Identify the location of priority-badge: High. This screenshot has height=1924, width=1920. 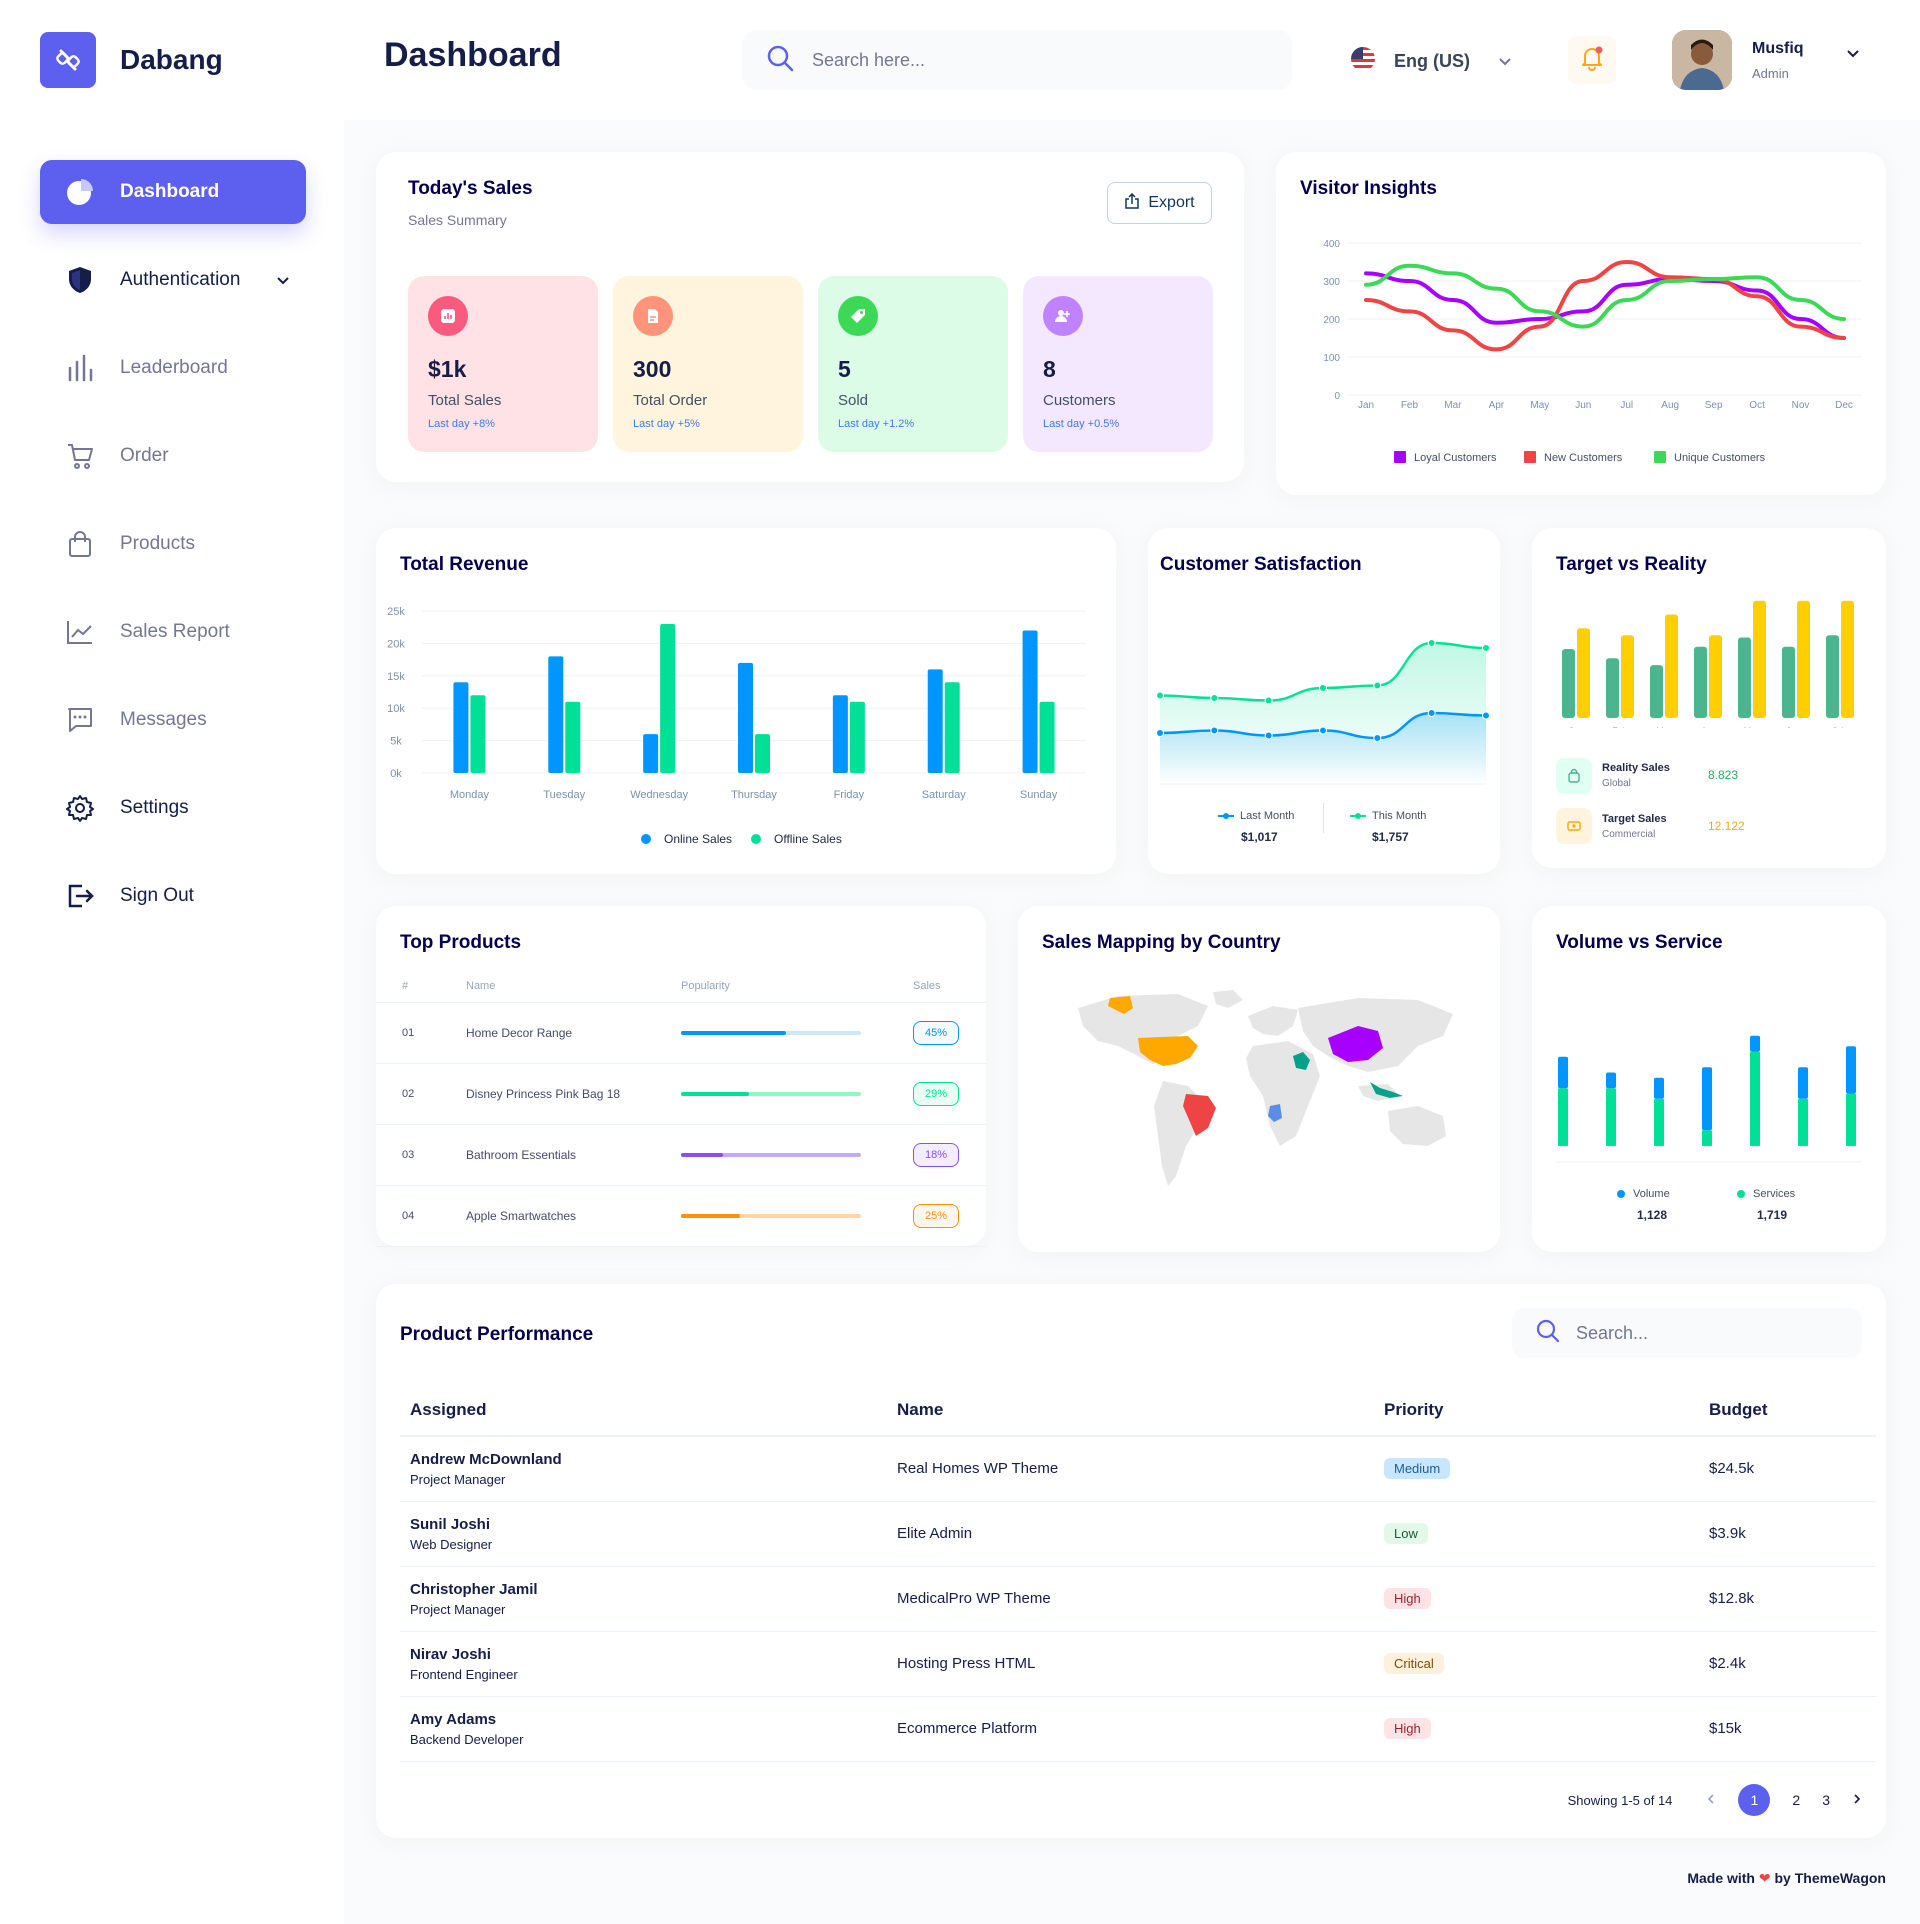
(1407, 1728).